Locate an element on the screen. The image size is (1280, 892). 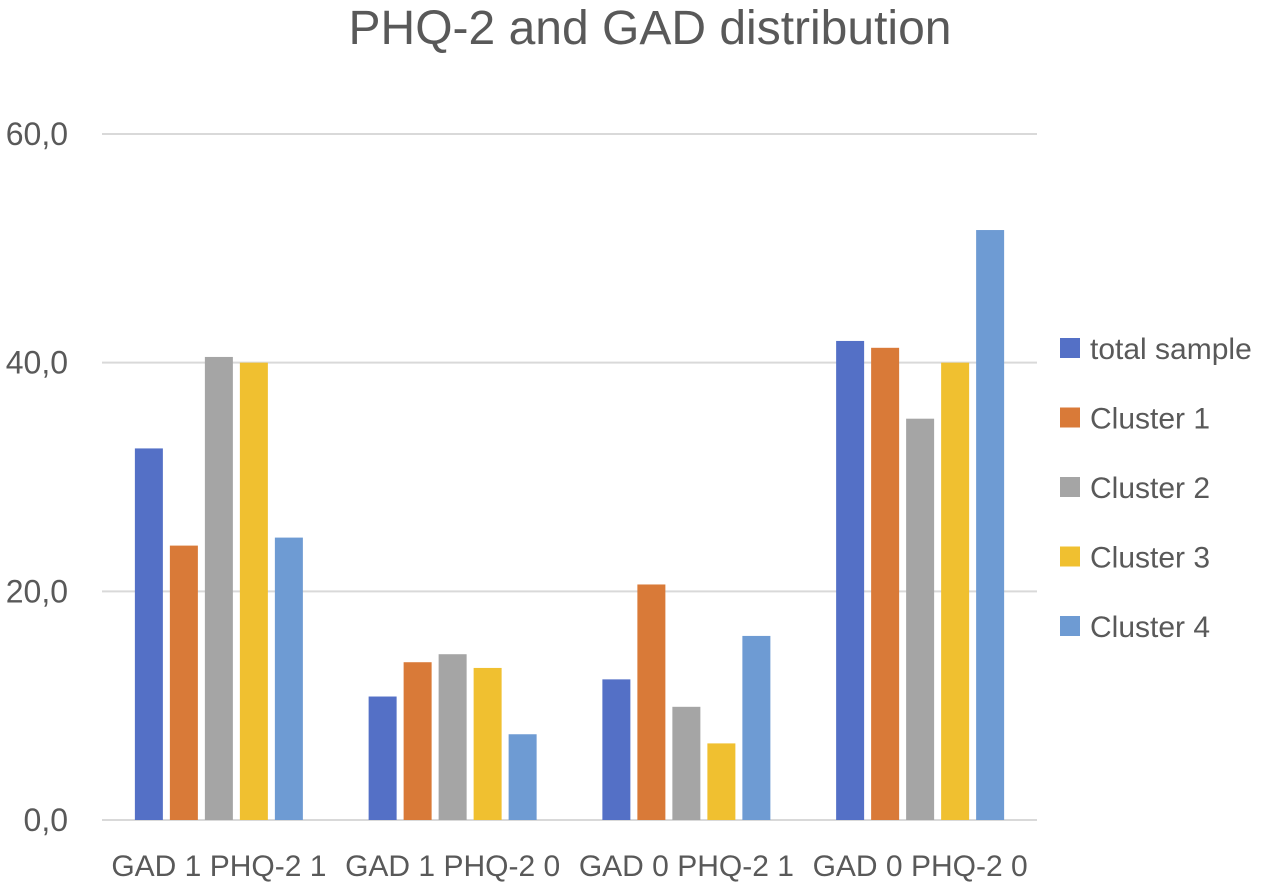
legend-label: Cluster 4 is located at coordinates (1150, 627).